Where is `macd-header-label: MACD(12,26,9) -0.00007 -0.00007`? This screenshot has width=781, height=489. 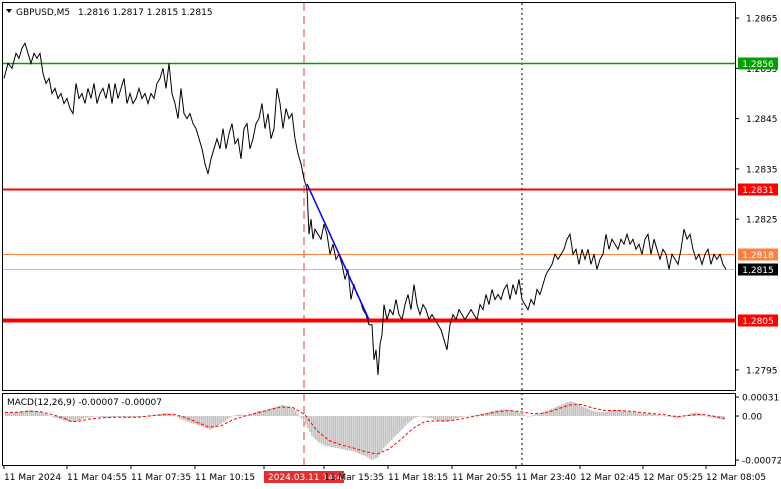 macd-header-label: MACD(12,26,9) -0.00007 -0.00007 is located at coordinates (84, 403).